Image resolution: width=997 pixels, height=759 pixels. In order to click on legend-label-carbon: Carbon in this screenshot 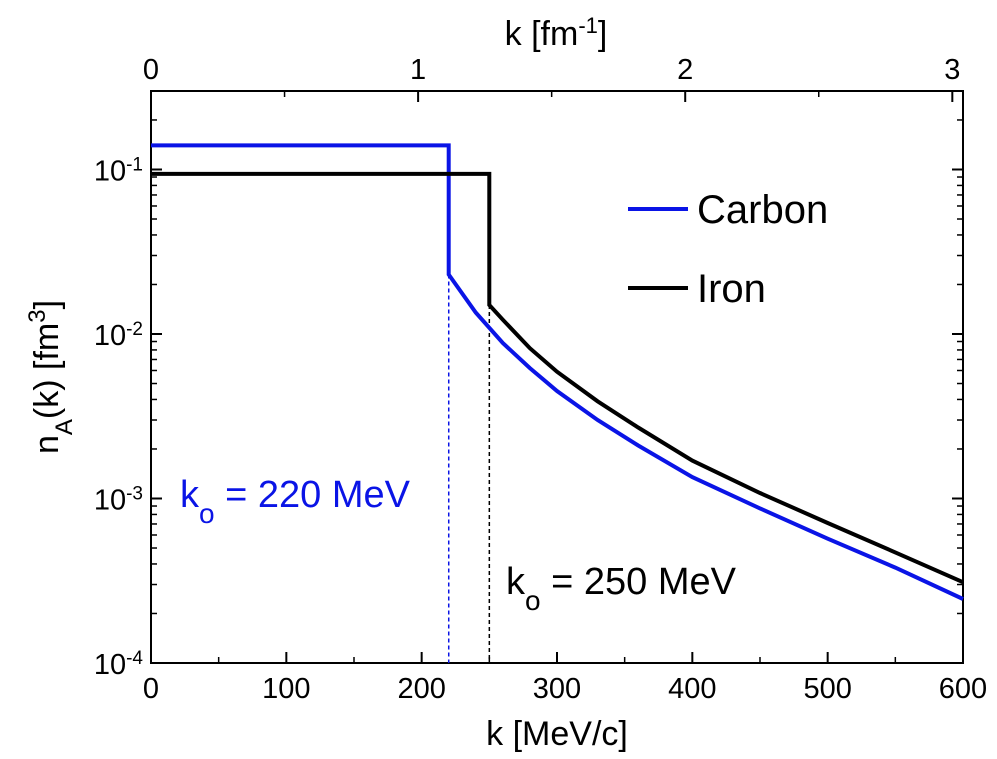, I will do `click(762, 210)`.